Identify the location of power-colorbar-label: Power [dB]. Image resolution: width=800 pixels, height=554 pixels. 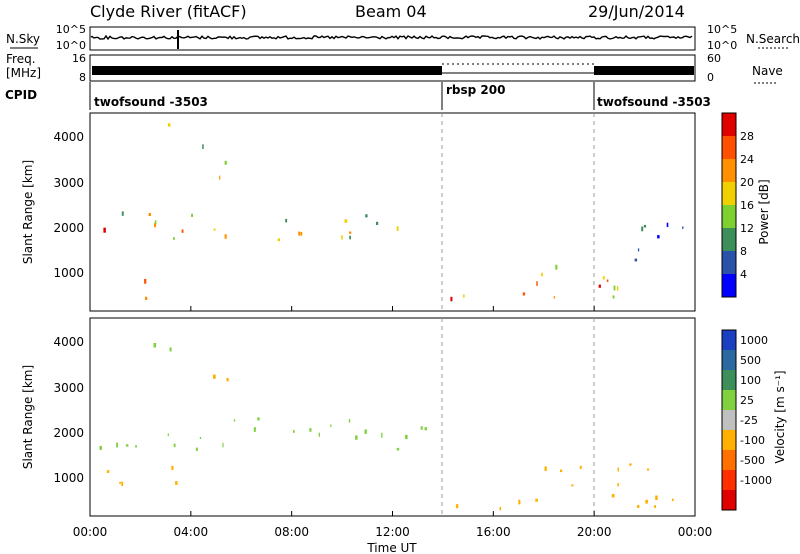
(764, 211).